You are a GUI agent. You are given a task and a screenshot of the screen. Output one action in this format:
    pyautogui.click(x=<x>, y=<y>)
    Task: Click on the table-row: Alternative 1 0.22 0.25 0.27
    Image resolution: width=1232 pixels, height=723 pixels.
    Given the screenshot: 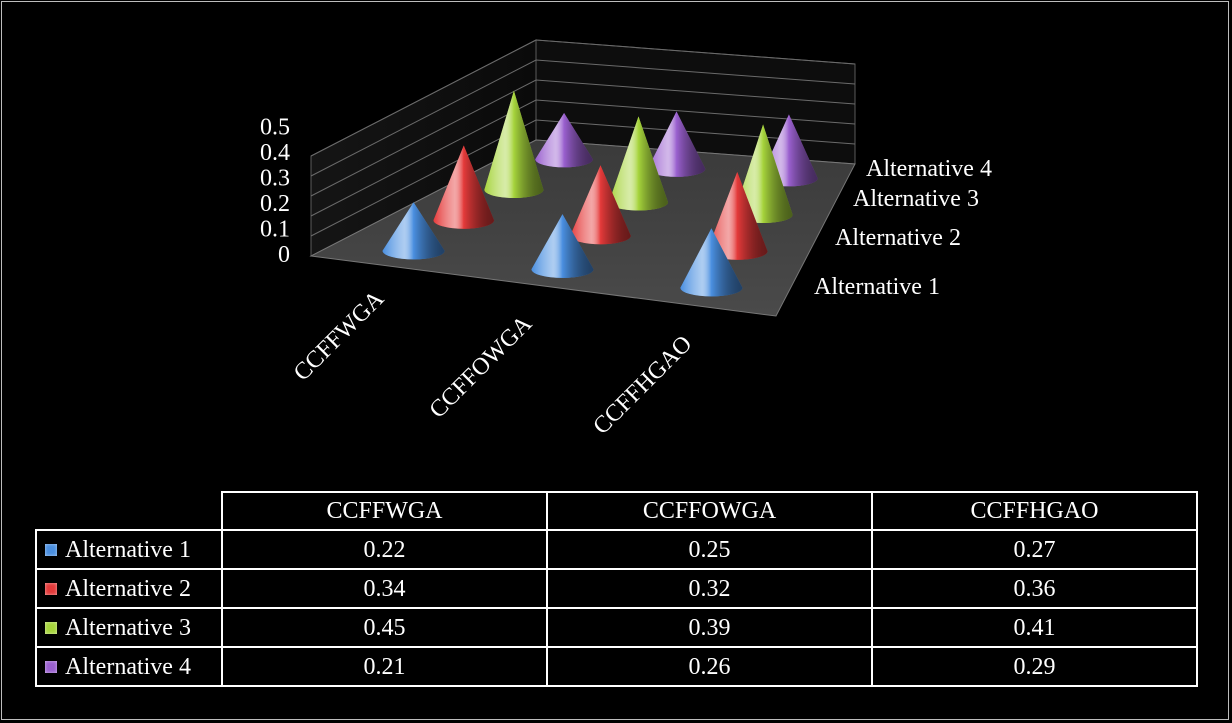 What is the action you would take?
    pyautogui.click(x=616, y=549)
    